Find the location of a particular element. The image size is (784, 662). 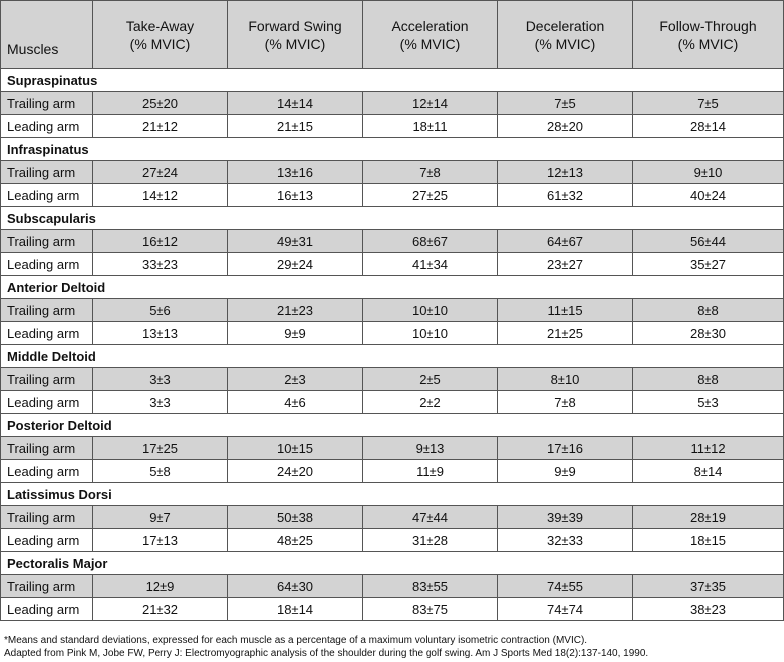

value-cell: 40±24 is located at coordinates (708, 195).